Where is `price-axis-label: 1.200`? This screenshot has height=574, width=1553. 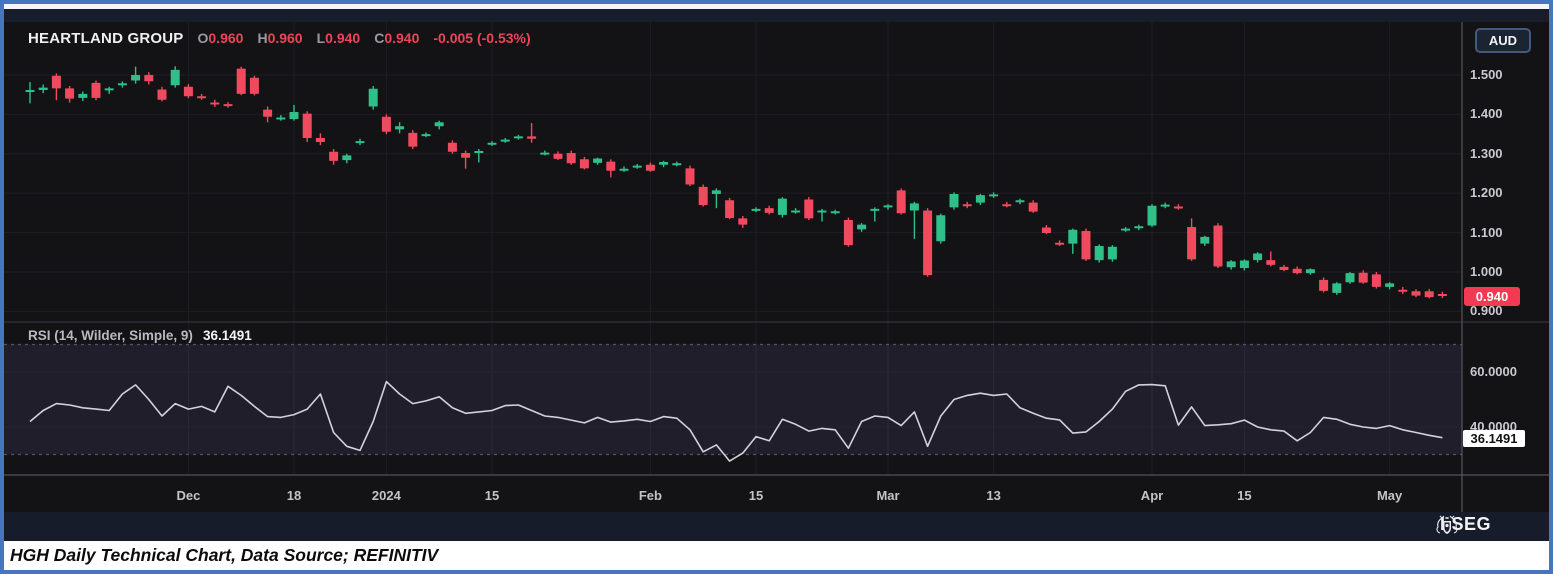
price-axis-label: 1.200 is located at coordinates (1486, 193).